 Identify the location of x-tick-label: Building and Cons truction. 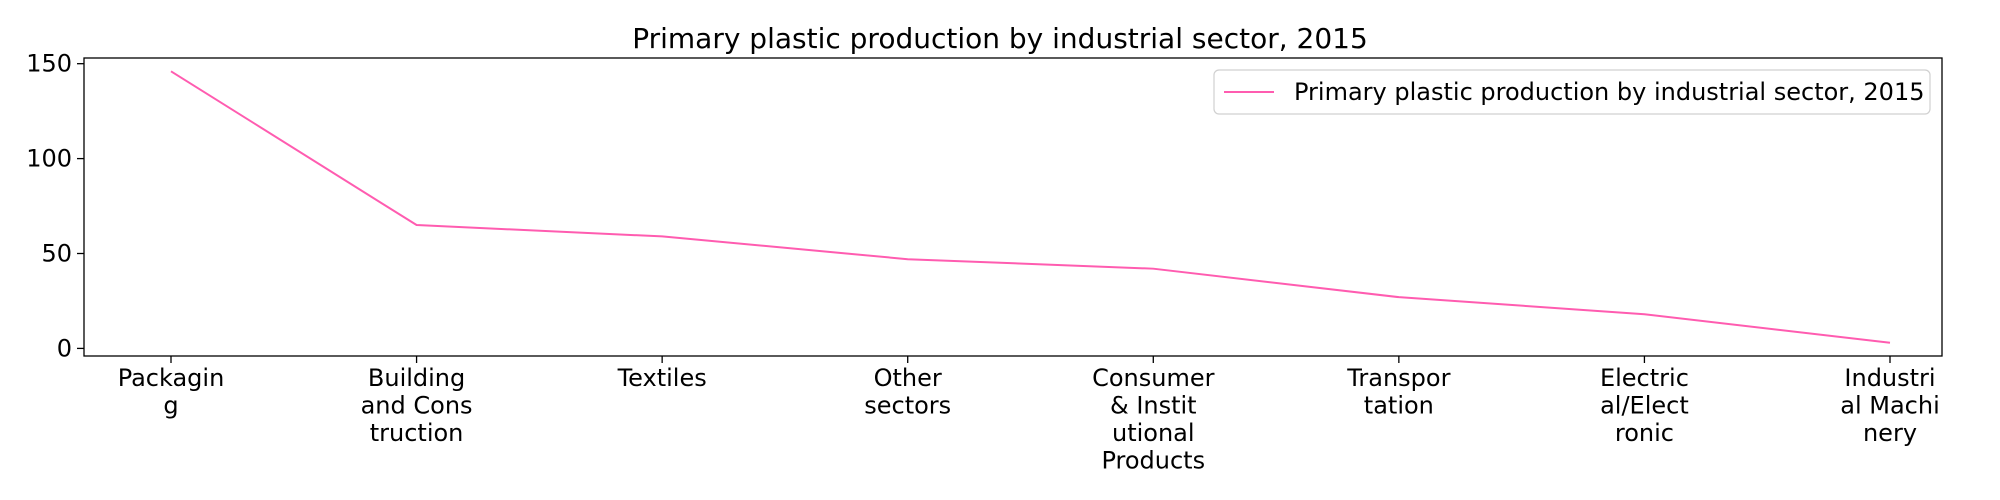
(417, 405).